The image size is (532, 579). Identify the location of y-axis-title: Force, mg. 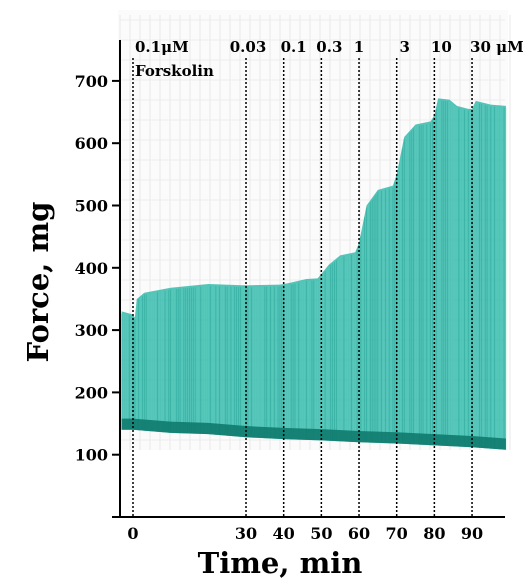
(38, 282).